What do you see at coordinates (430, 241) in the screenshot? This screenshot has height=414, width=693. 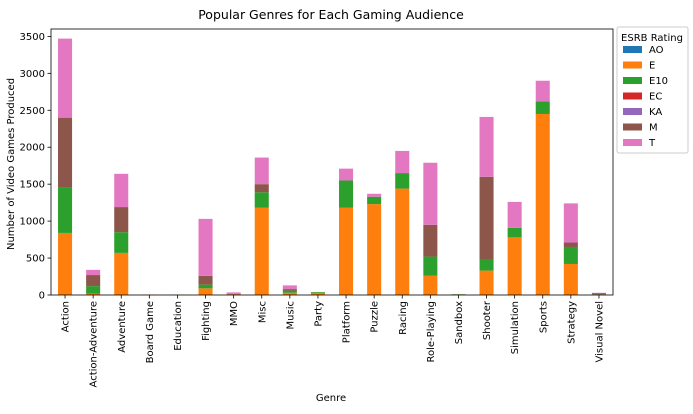 I see `bar-m-role-playing` at bounding box center [430, 241].